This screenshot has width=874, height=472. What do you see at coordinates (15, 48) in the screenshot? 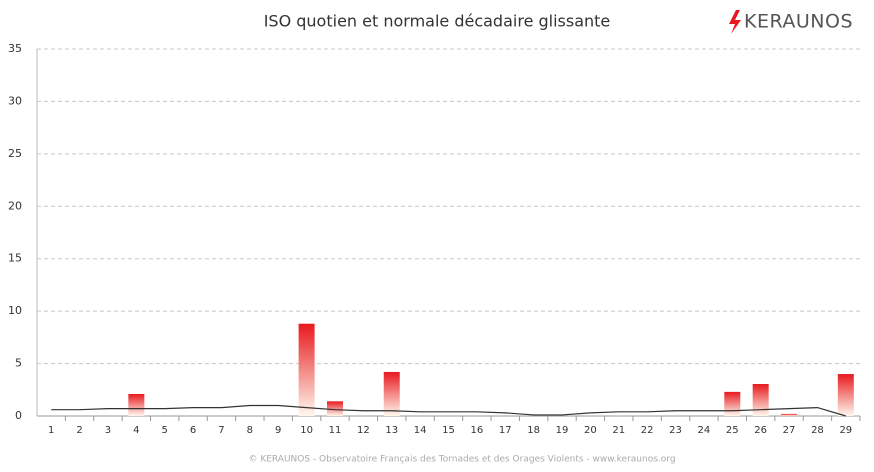
I see `y-tick-label: 35` at bounding box center [15, 48].